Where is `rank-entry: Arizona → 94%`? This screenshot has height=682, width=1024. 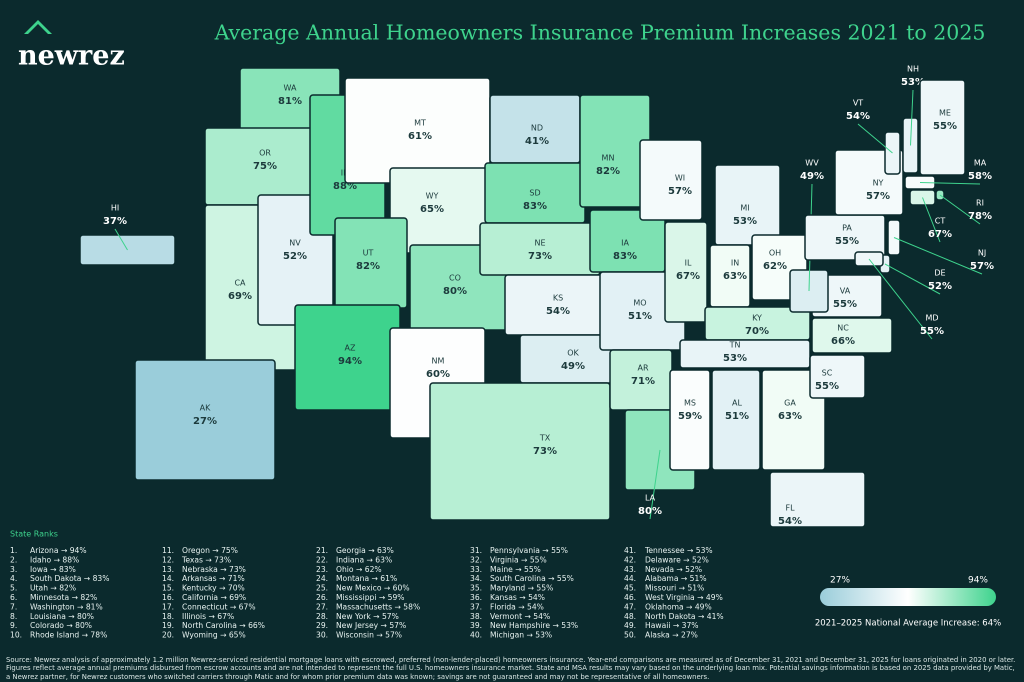
rank-entry: Arizona → 94% is located at coordinates (58, 550).